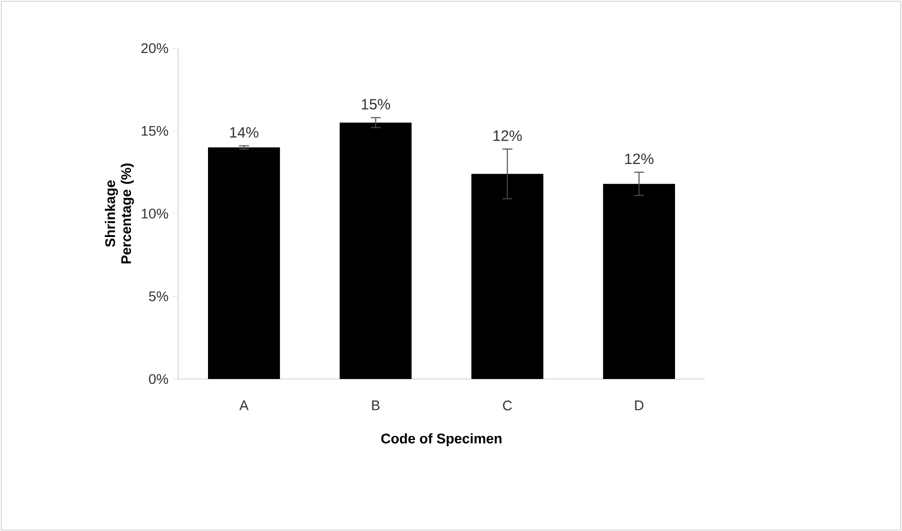 This screenshot has height=531, width=902. What do you see at coordinates (158, 379) in the screenshot?
I see `y-tick-label: 0%` at bounding box center [158, 379].